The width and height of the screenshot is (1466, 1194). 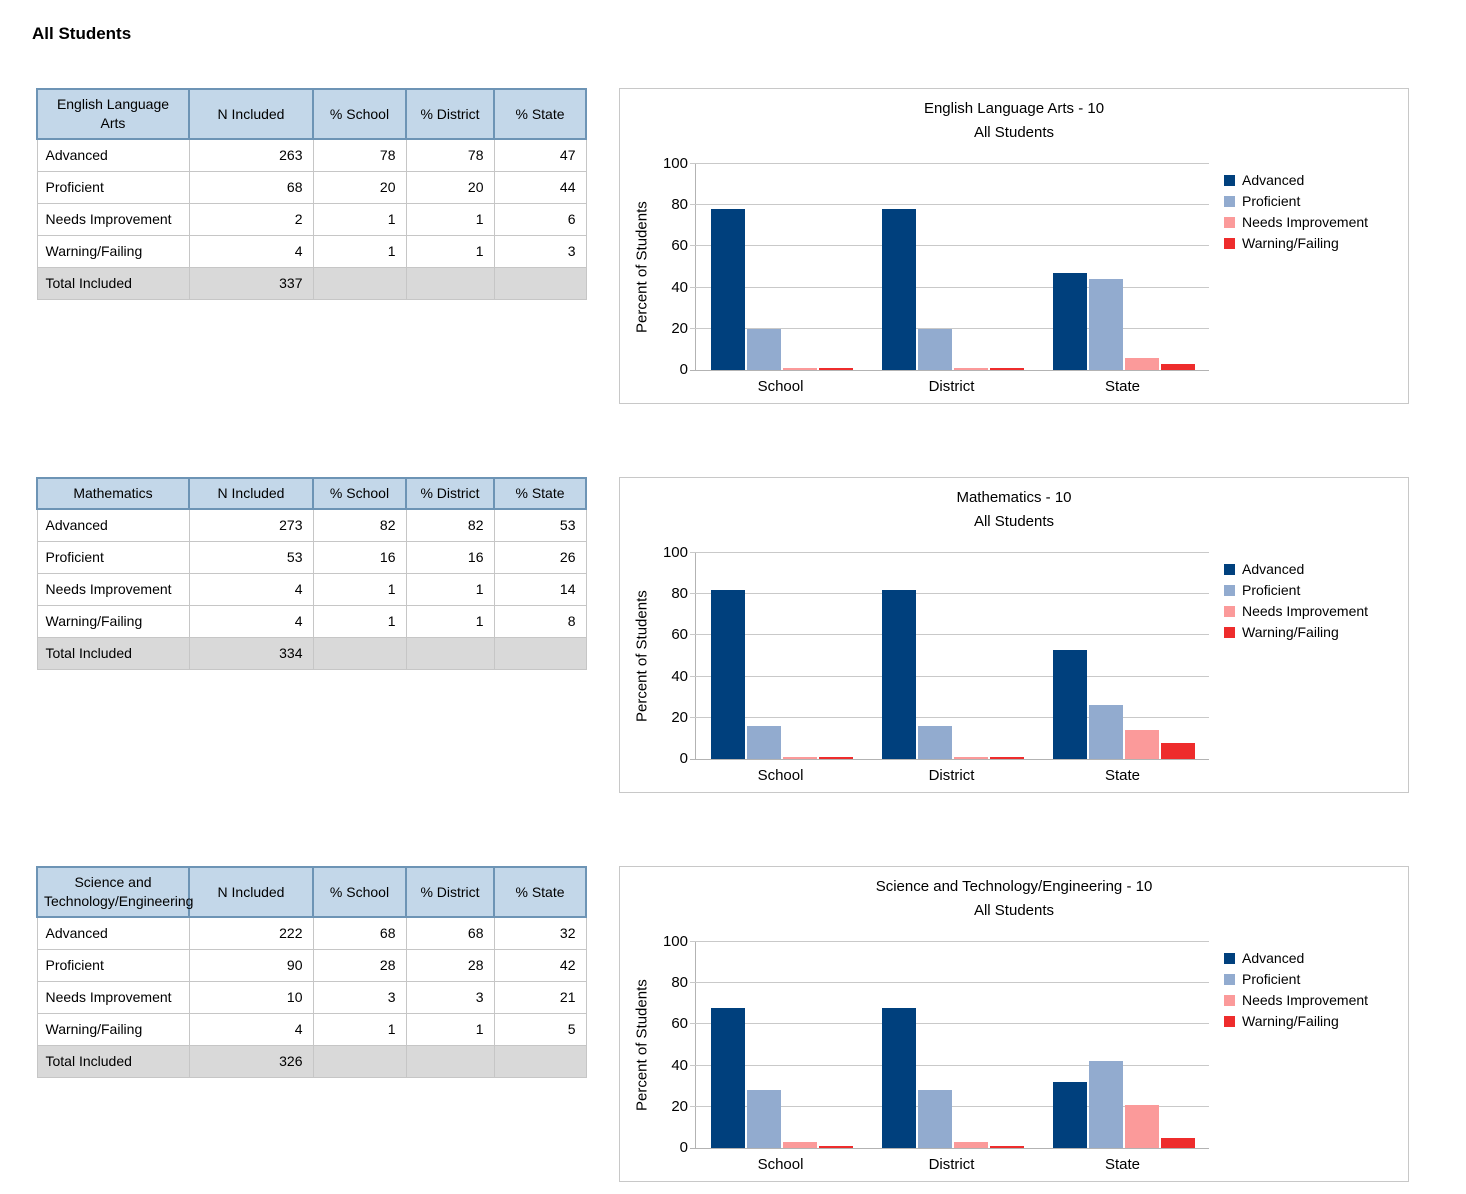 What do you see at coordinates (311, 557) in the screenshot?
I see `table-row-proficient: Proficient 53 16 16 26` at bounding box center [311, 557].